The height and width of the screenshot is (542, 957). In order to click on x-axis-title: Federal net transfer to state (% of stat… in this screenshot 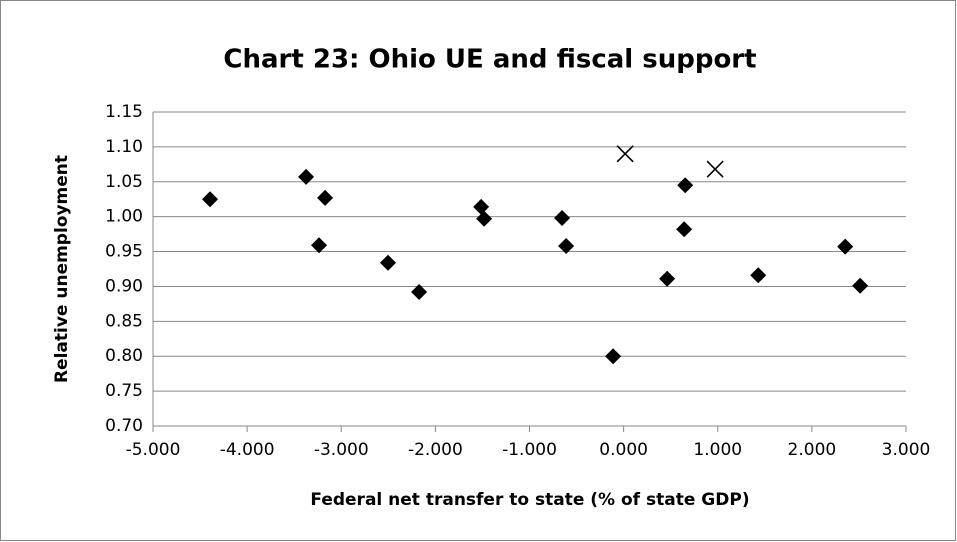, I will do `click(529, 500)`.